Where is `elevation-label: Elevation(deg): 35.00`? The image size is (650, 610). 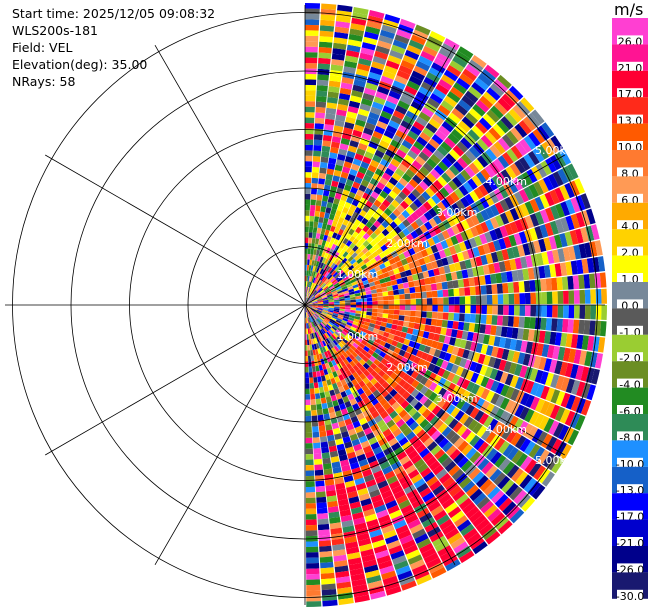
elevation-label: Elevation(deg): 35.00 is located at coordinates (80, 64).